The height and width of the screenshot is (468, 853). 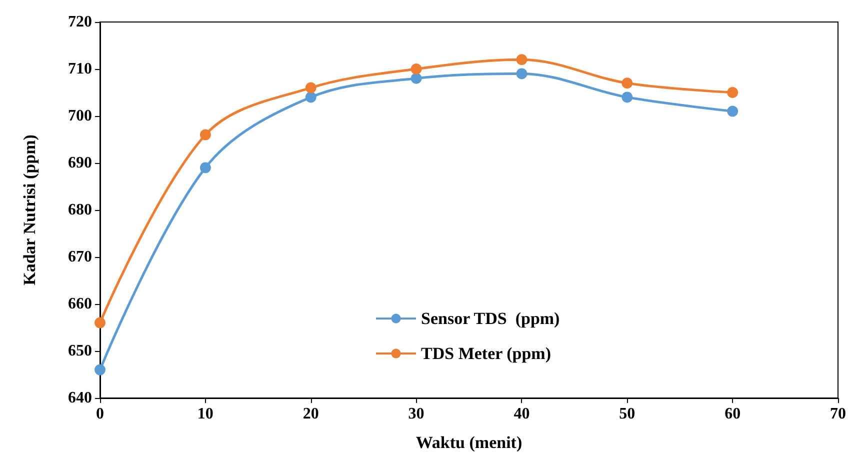 I want to click on y-tick-label: 660, so click(x=80, y=304).